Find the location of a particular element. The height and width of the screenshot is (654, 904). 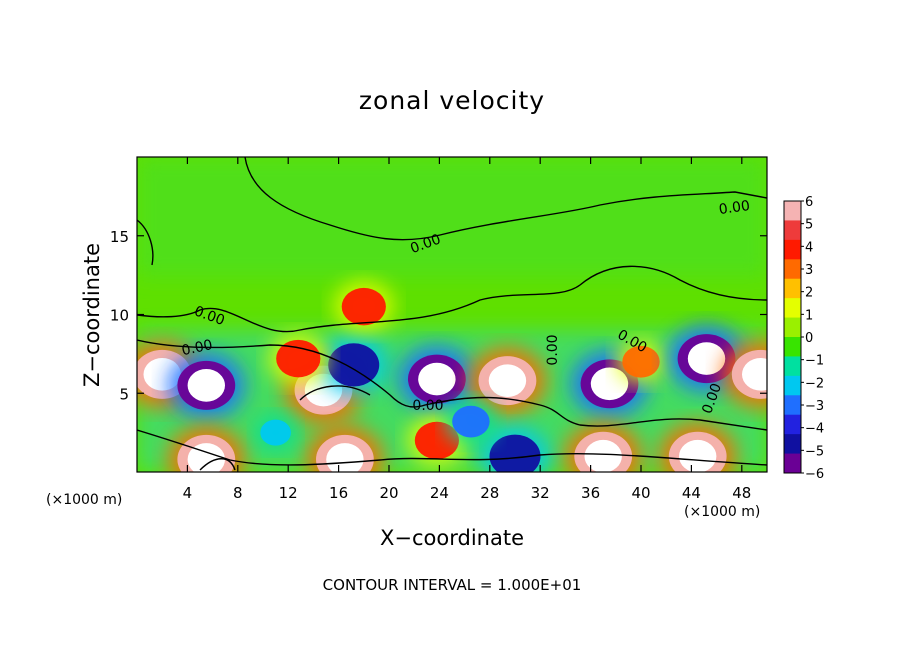

x-unit-label-left: (×1000 m) is located at coordinates (84, 500).